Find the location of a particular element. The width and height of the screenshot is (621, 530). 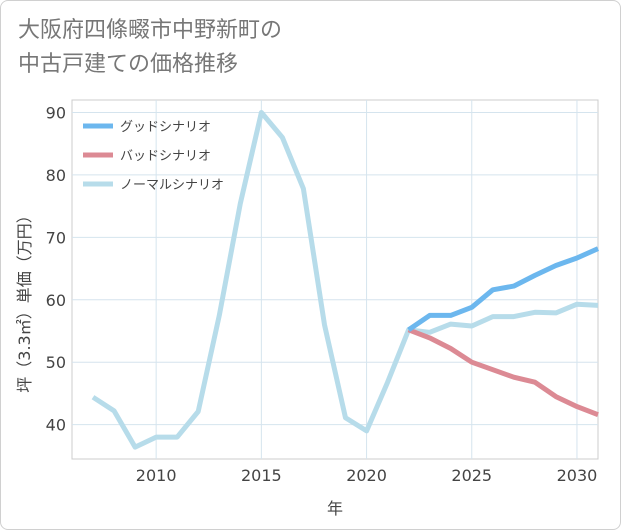

chart-title: 大阪府四條畷市中野新町の 中古戸建ての価格推移 is located at coordinates (150, 48).